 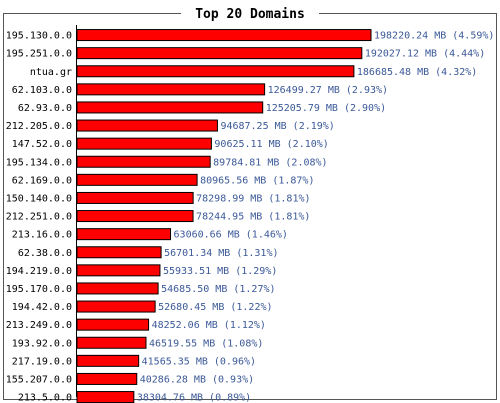 I want to click on category-label: 213.249.0.0, so click(x=39, y=325).